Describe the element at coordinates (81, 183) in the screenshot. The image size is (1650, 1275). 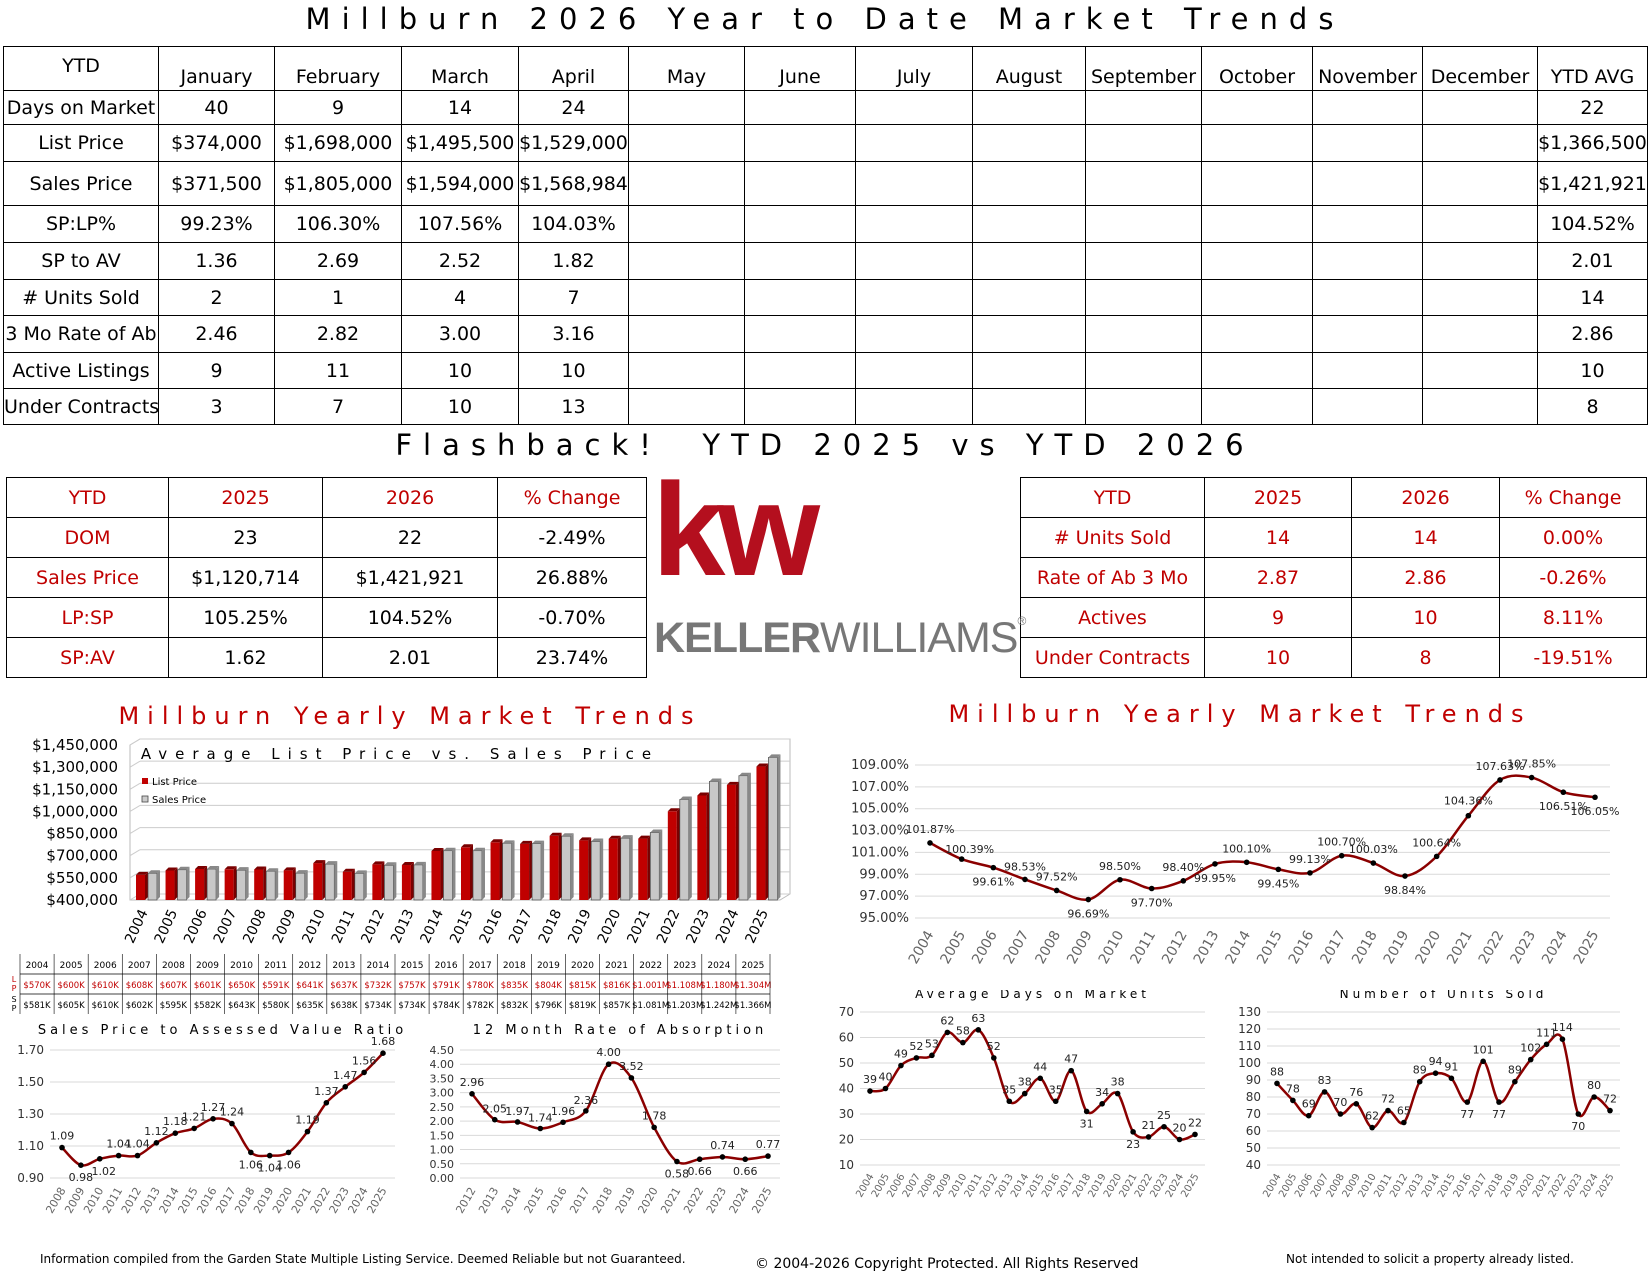
I see `row-label: Sales Price` at that location.